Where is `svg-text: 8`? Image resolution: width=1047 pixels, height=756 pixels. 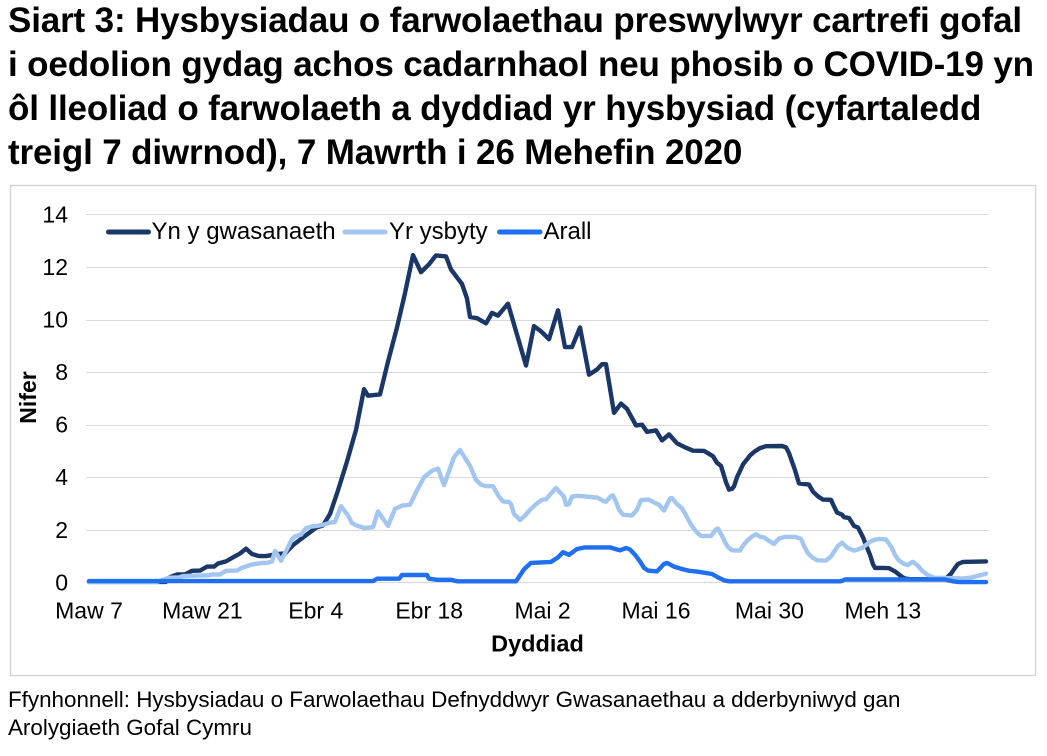
svg-text: 8 is located at coordinates (61, 372).